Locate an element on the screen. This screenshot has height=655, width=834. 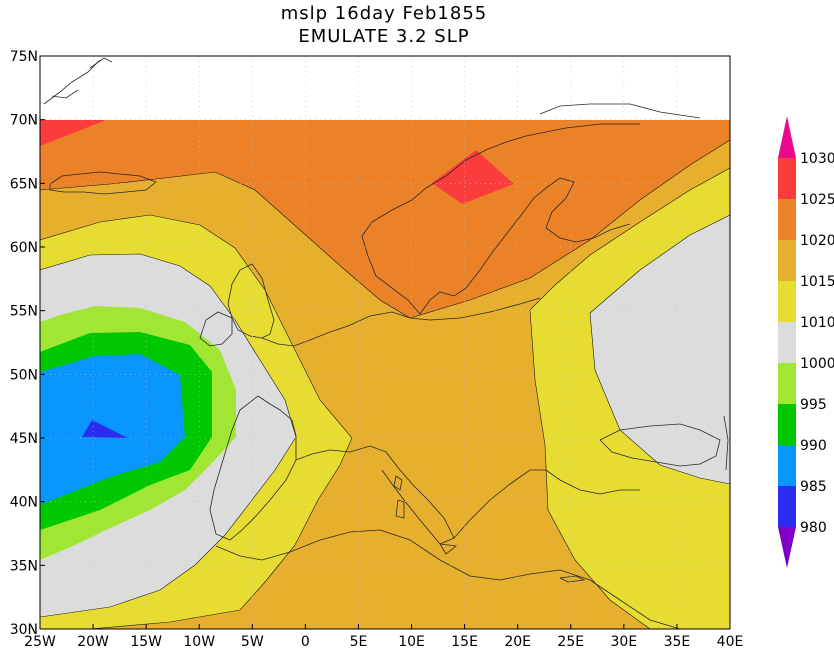
x-tick-label: 15E is located at coordinates (464, 642).